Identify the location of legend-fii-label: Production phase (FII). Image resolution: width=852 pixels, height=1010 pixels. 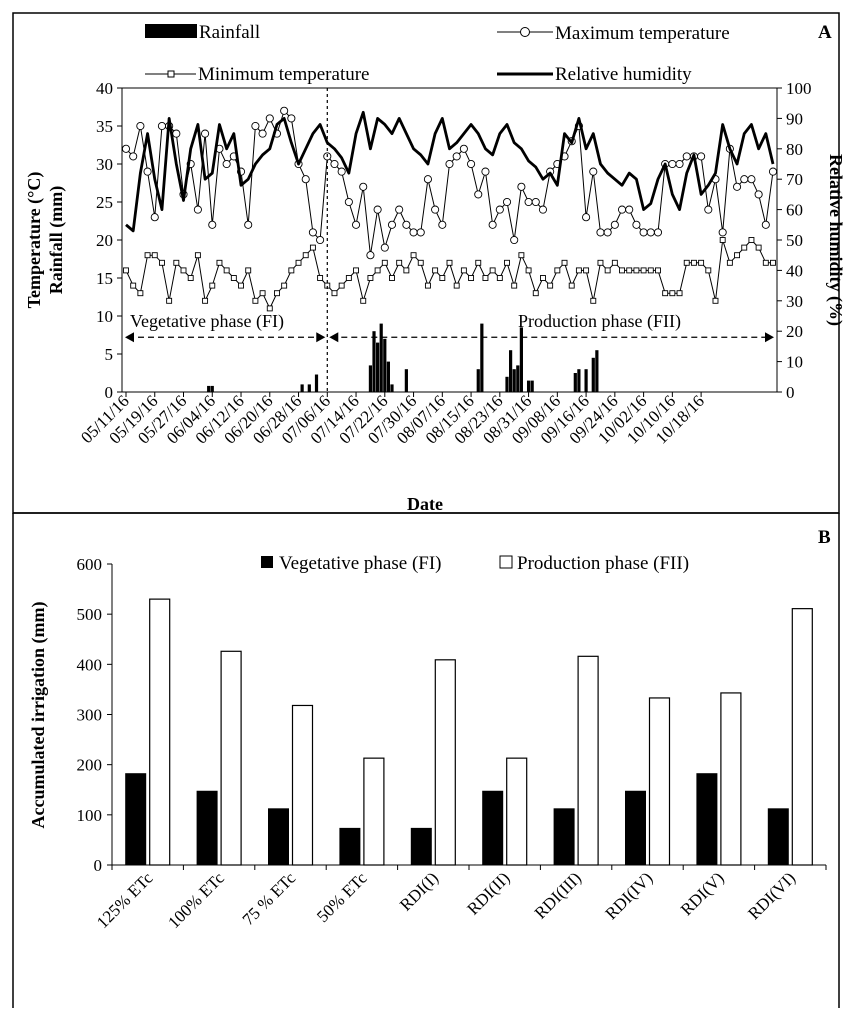
(603, 563).